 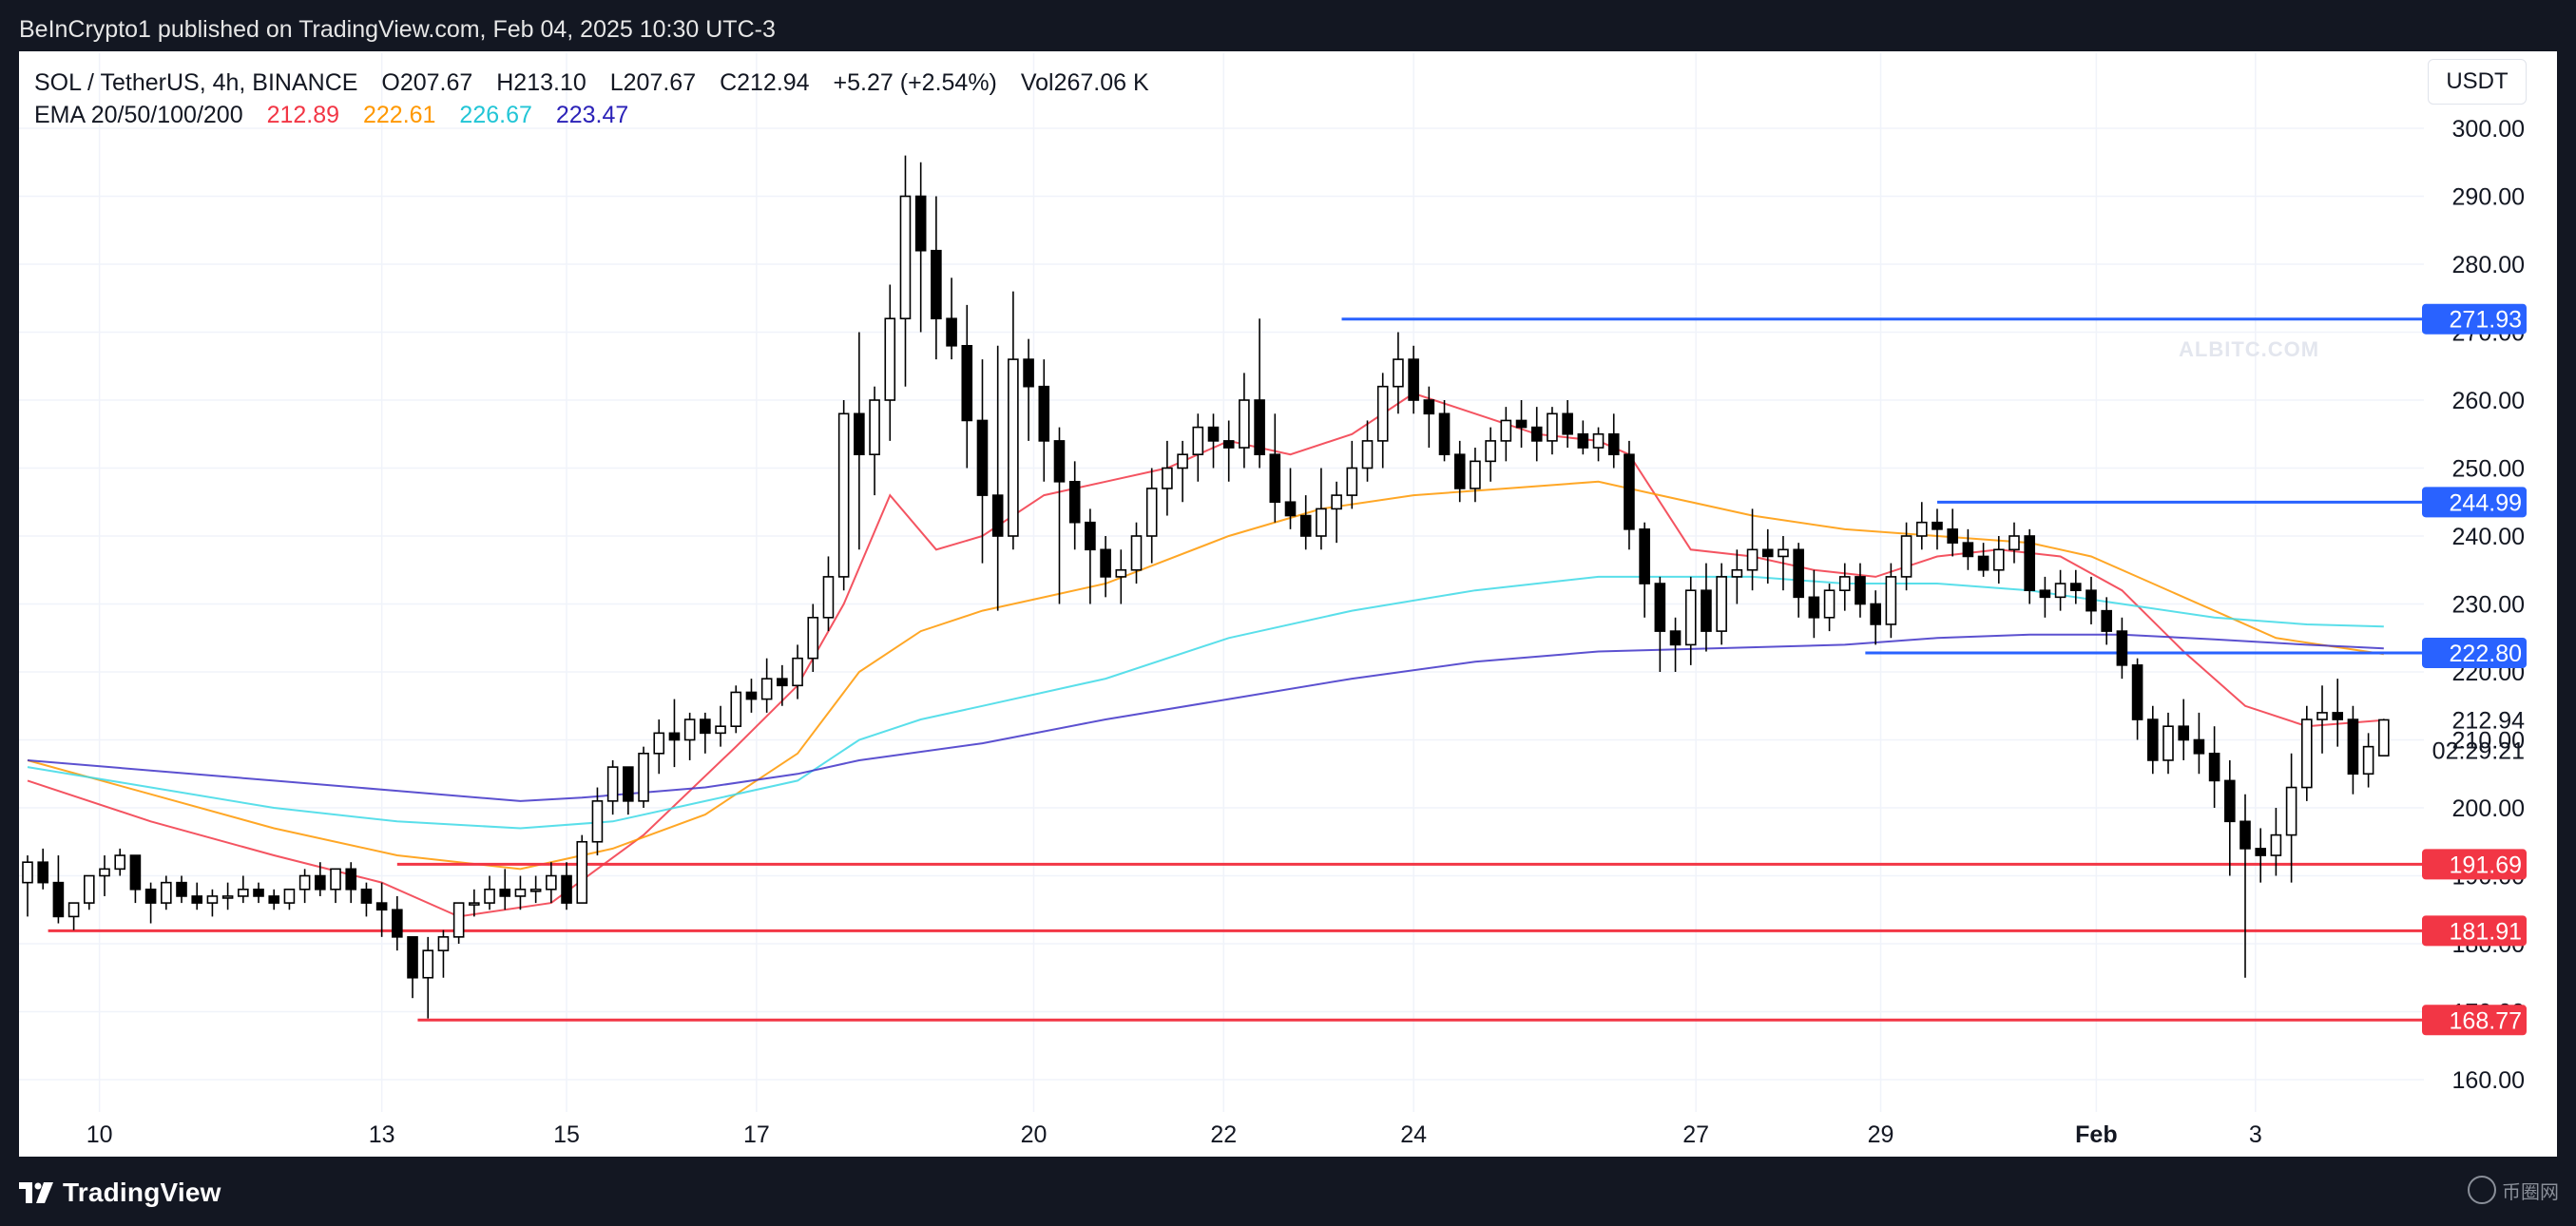 I want to click on currency-selector: USDT, so click(x=2478, y=82).